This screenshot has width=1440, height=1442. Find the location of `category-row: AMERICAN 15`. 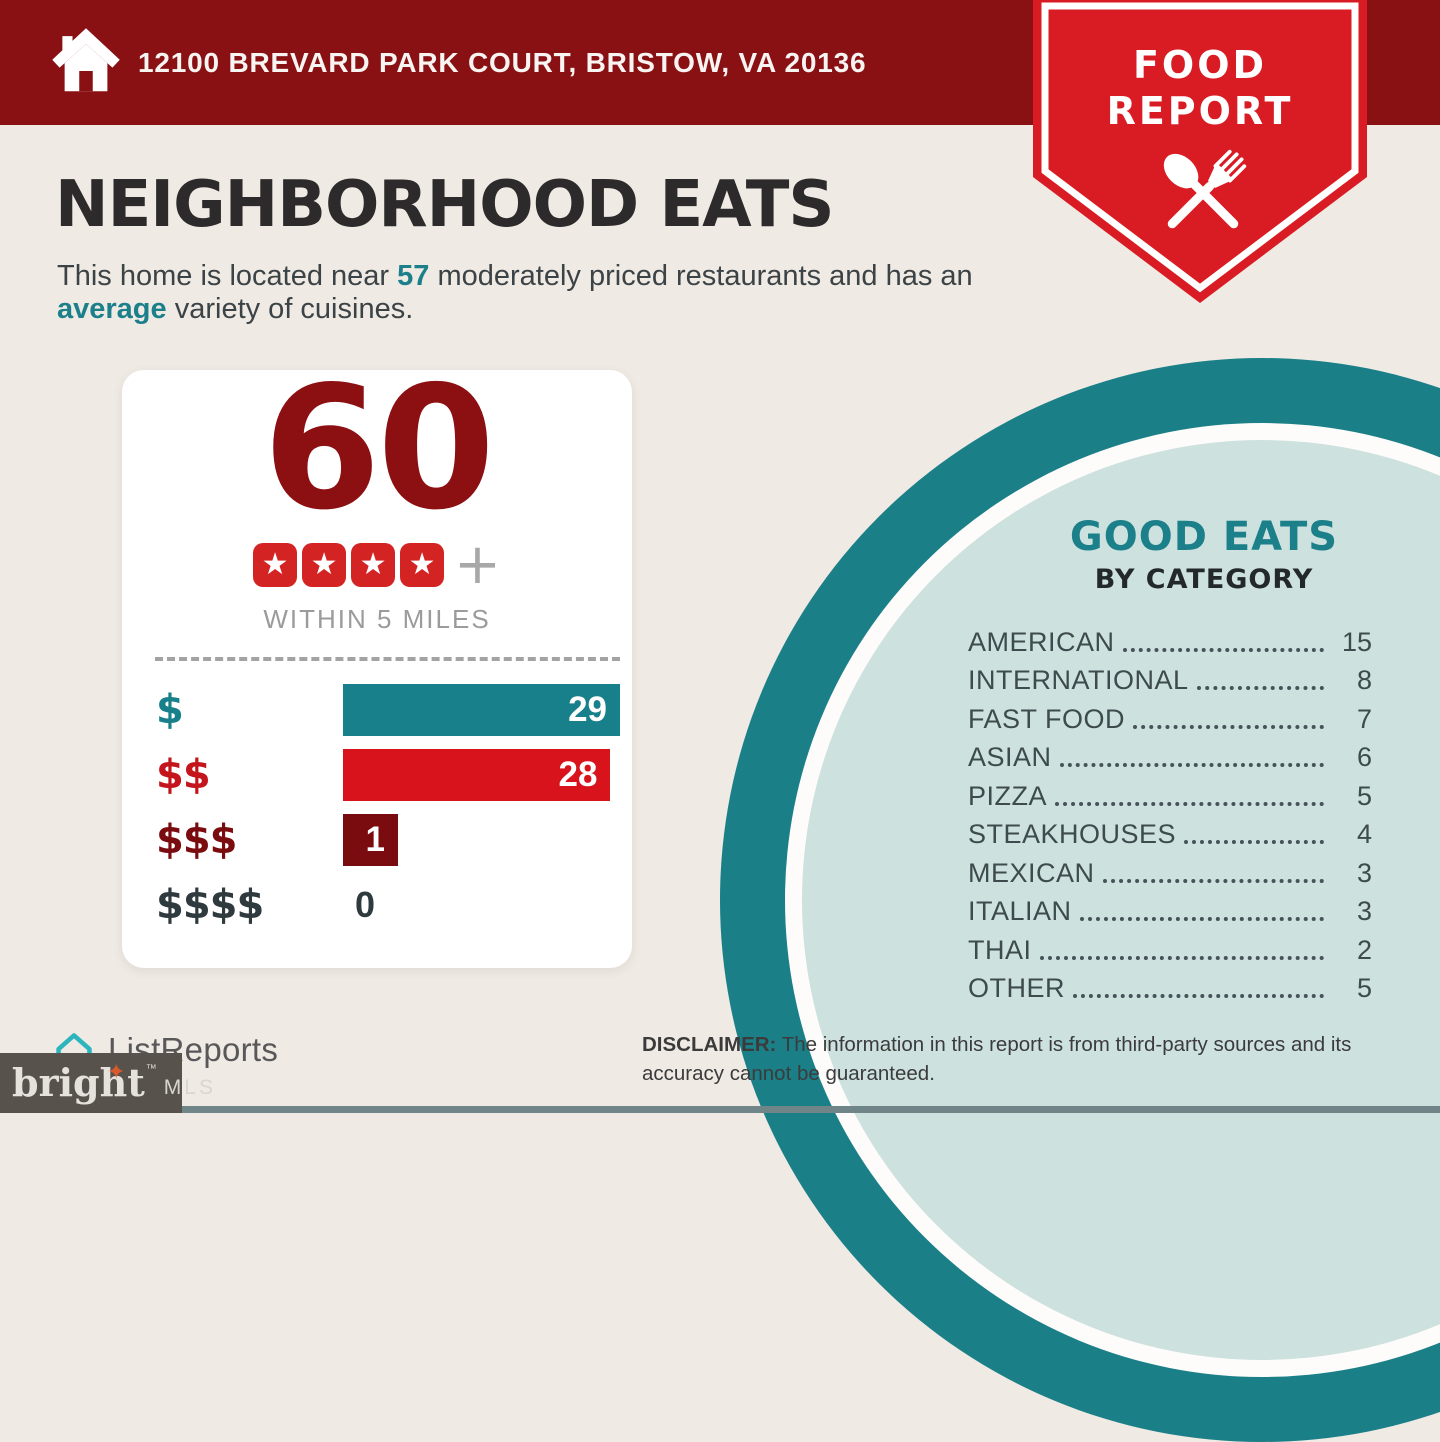

category-row: AMERICAN 15 is located at coordinates (1170, 641).